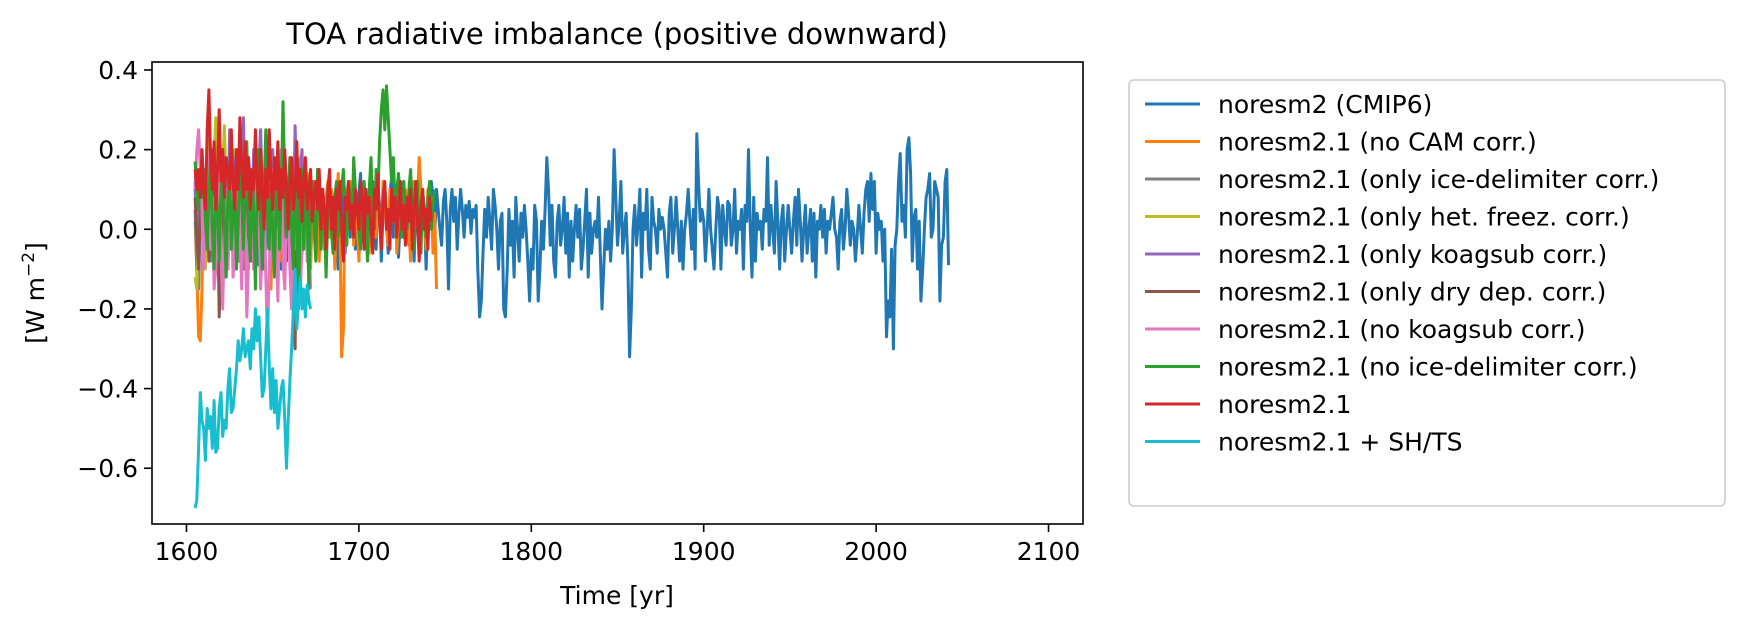  I want to click on legend-label-7: noresm2.1 (no ice-delimiter corr.), so click(1428, 367).